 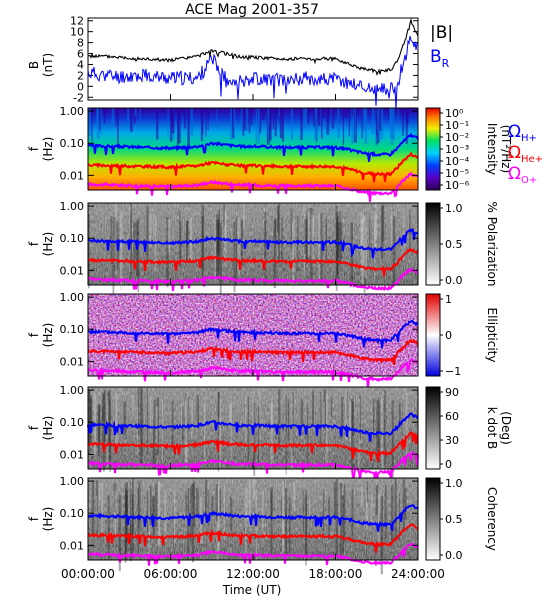 What do you see at coordinates (72, 422) in the screenshot?
I see `y-tick-label: 0.10` at bounding box center [72, 422].